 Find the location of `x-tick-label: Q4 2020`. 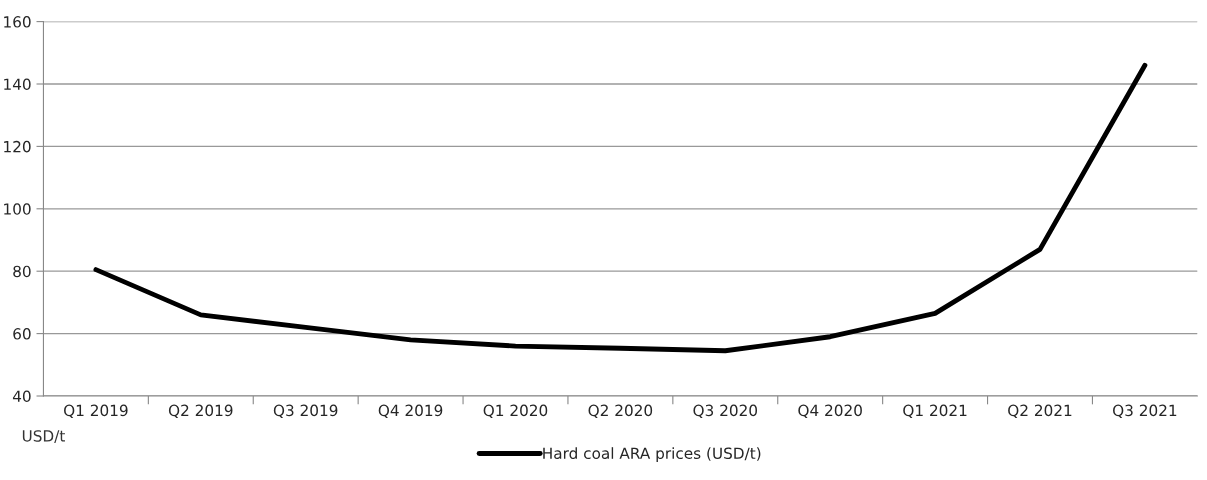

x-tick-label: Q4 2020 is located at coordinates (830, 411).